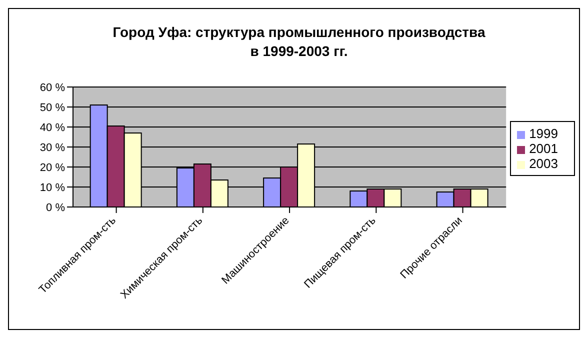 This screenshot has height=337, width=588. What do you see at coordinates (543, 133) in the screenshot?
I see `legend-label: 1999` at bounding box center [543, 133].